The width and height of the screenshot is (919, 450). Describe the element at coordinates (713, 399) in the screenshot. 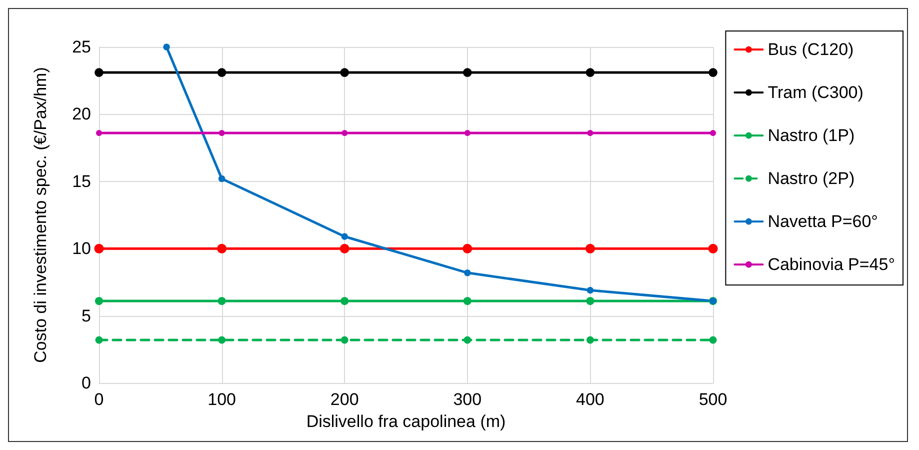

I see `x-tick-label: 500` at that location.